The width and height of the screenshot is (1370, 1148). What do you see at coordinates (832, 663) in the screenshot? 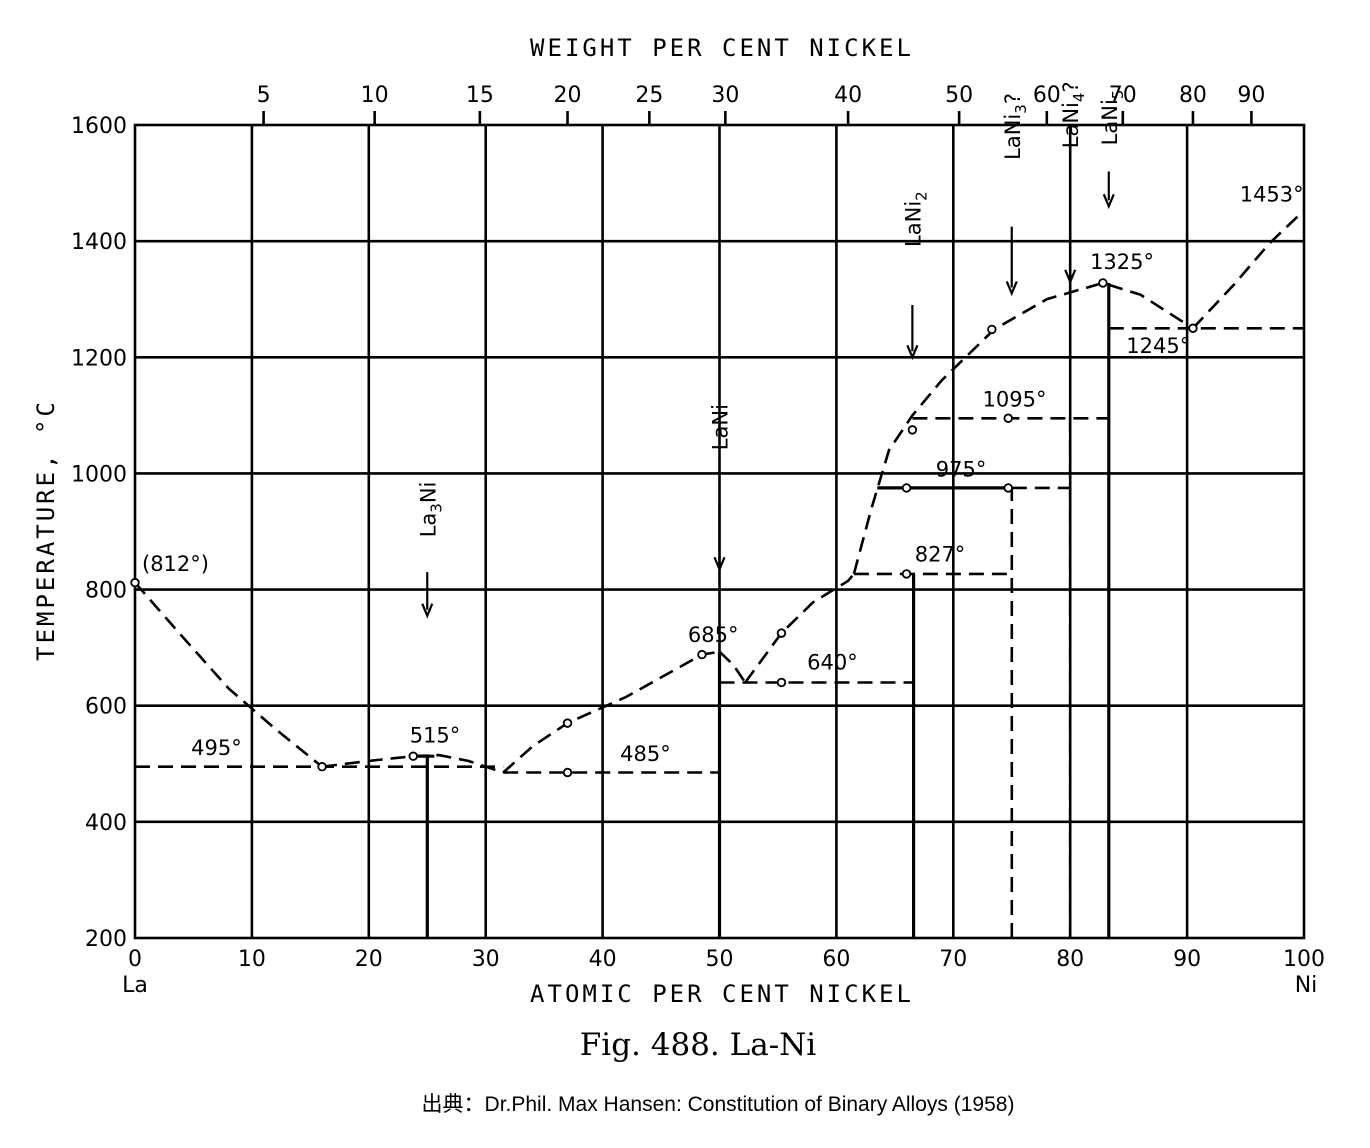
I see `temperature-label: 640°` at bounding box center [832, 663].